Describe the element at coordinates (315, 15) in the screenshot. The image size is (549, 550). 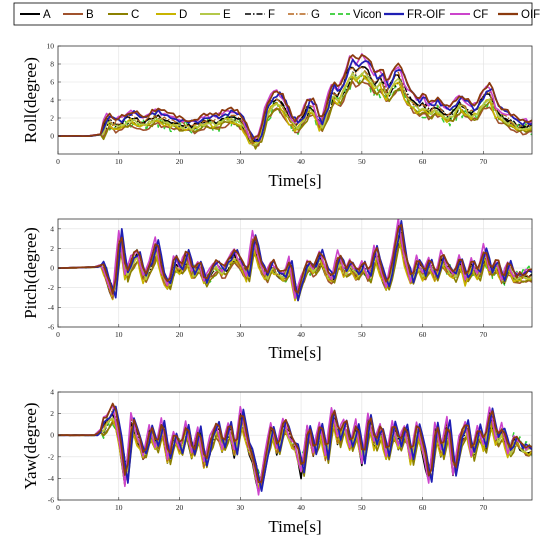
I see `legend-label: G` at that location.